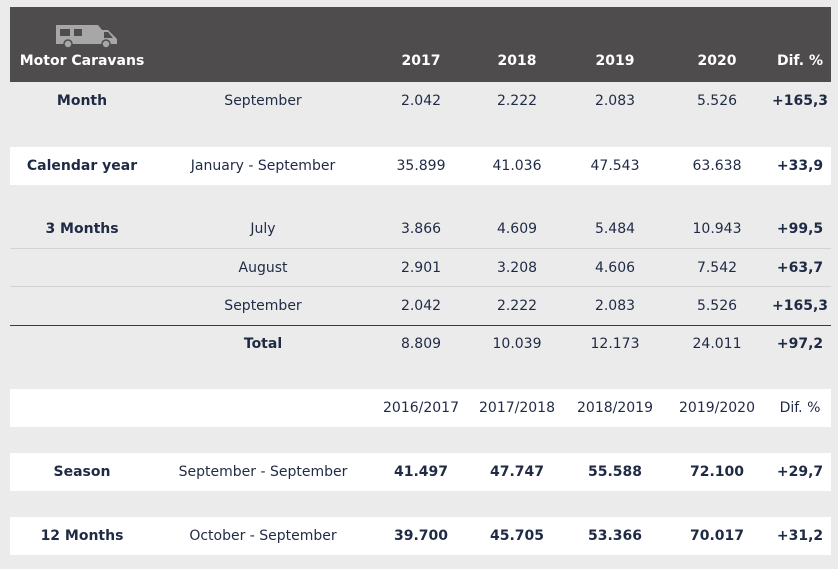 Image resolution: width=838 pixels, height=569 pixels. Describe the element at coordinates (517, 536) in the screenshot. I see `value-cell: 45.705` at that location.